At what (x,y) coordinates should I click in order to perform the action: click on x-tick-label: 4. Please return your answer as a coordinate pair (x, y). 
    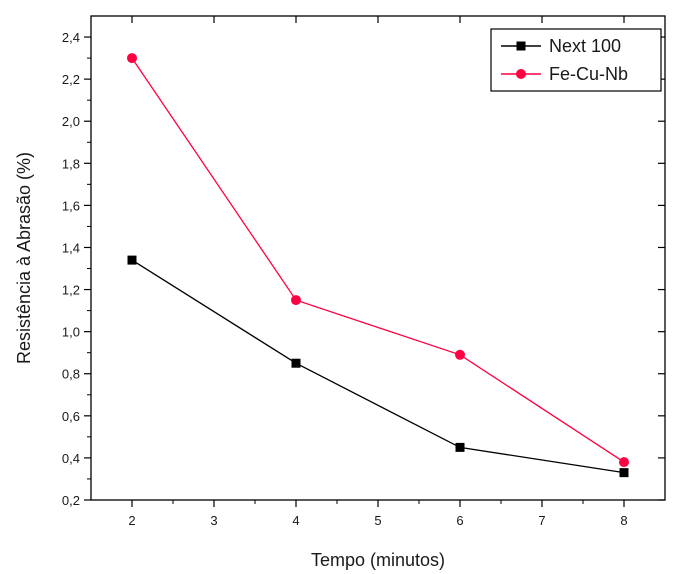
    Looking at the image, I should click on (295, 520).